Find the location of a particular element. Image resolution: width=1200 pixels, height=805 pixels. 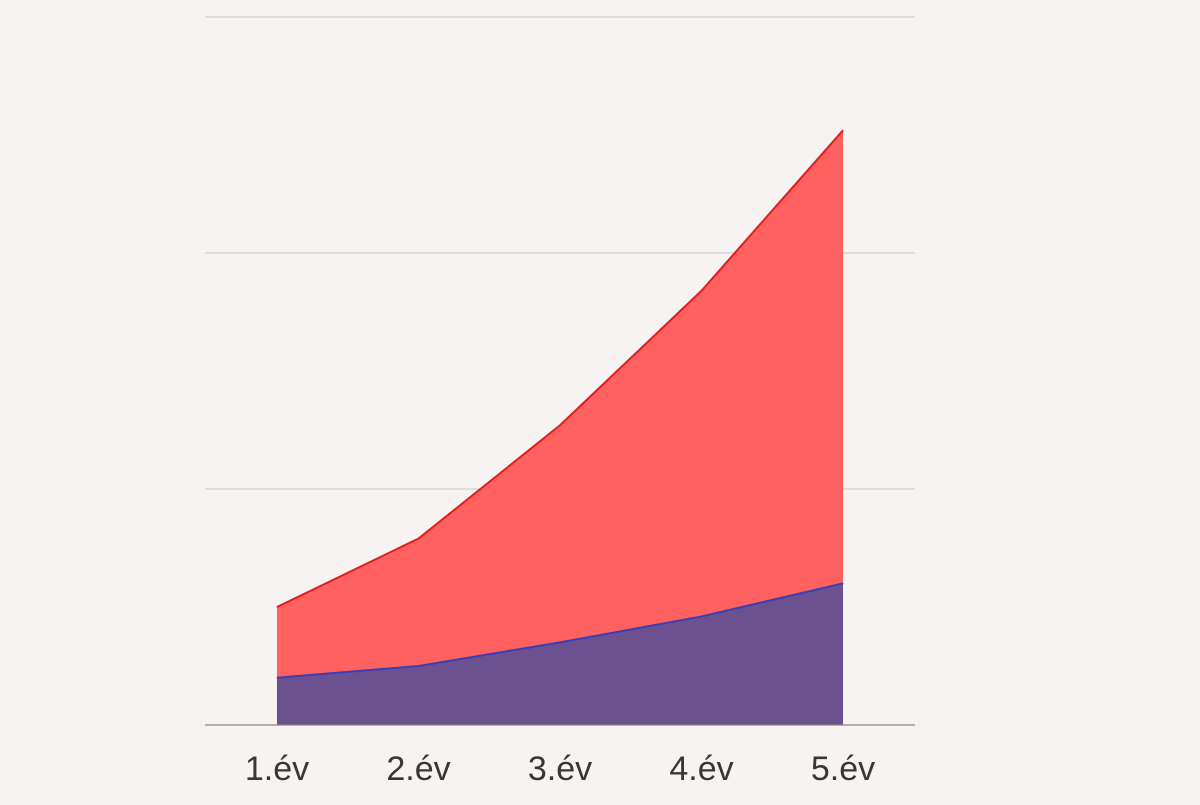

series-2-area is located at coordinates (560, 654).